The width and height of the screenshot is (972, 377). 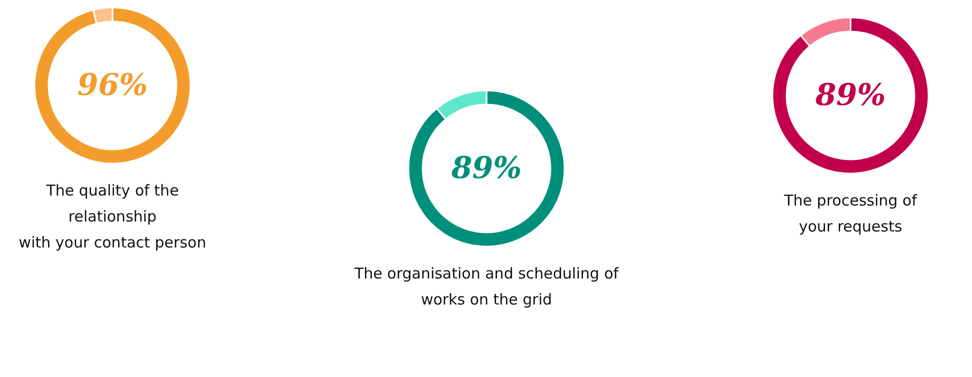 What do you see at coordinates (486, 286) in the screenshot?
I see `text: The organisation and scheduling of works on the grid` at bounding box center [486, 286].